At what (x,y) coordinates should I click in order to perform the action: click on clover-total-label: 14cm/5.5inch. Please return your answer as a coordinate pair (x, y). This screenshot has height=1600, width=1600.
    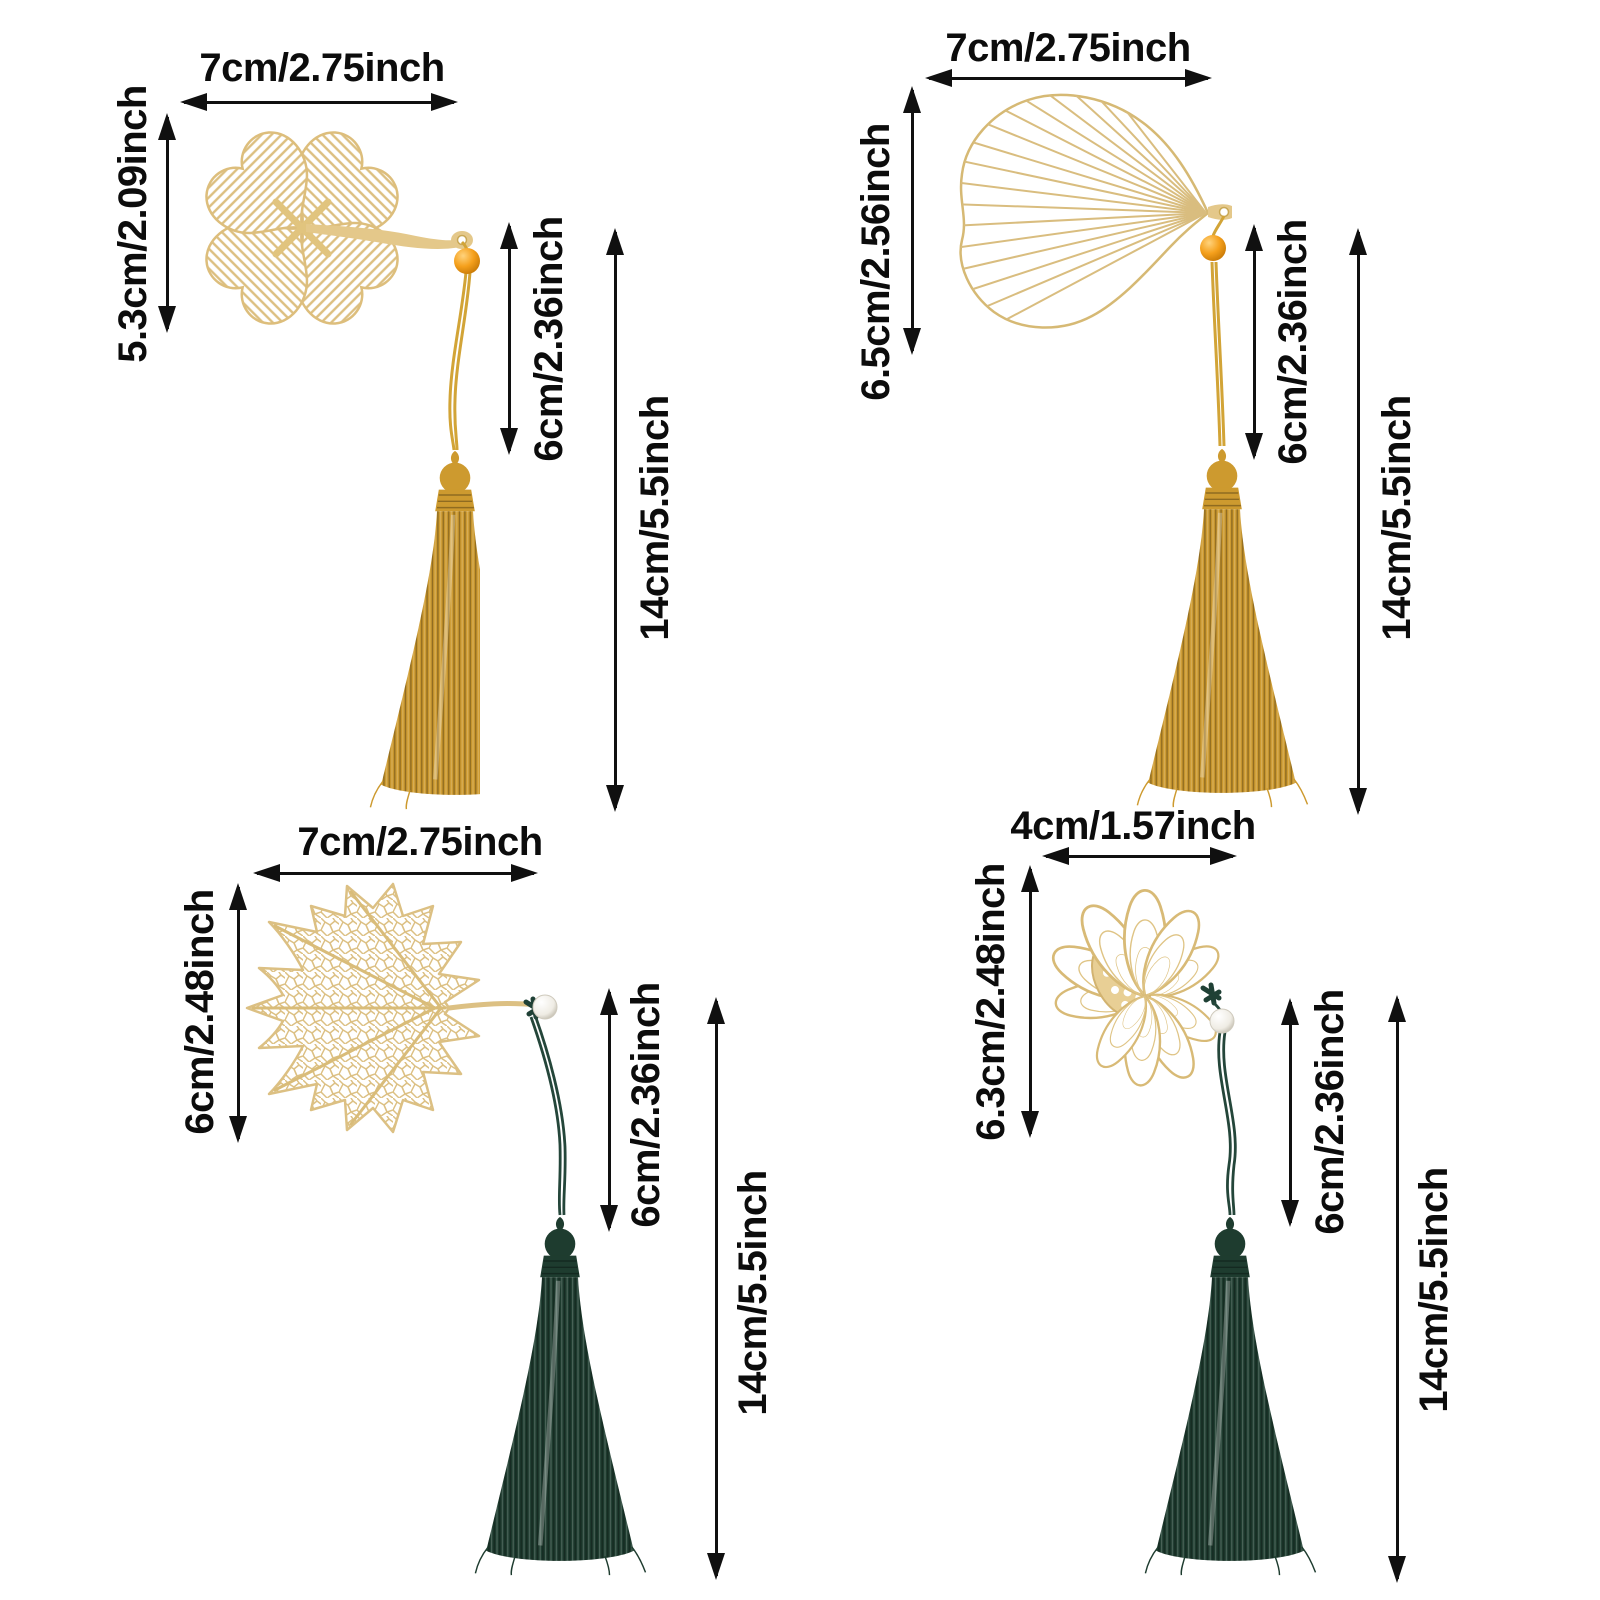
    Looking at the image, I should click on (655, 518).